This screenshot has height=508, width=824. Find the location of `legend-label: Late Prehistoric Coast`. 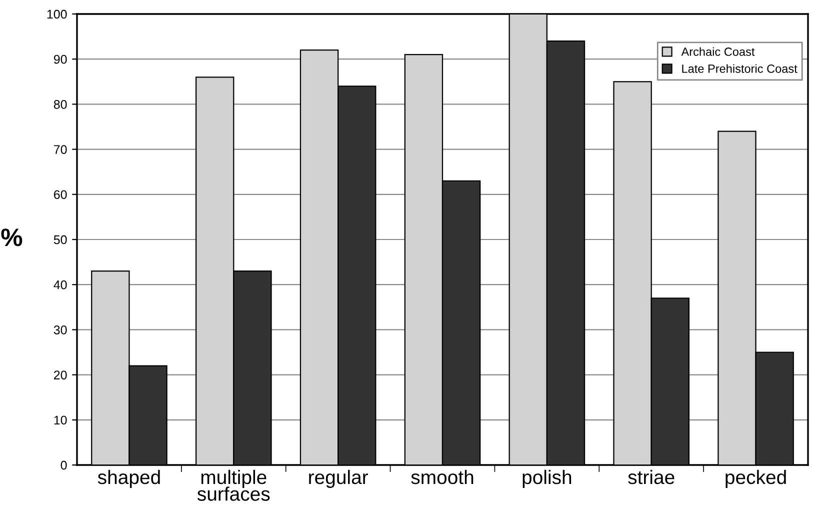

legend-label: Late Prehistoric Coast is located at coordinates (740, 68).